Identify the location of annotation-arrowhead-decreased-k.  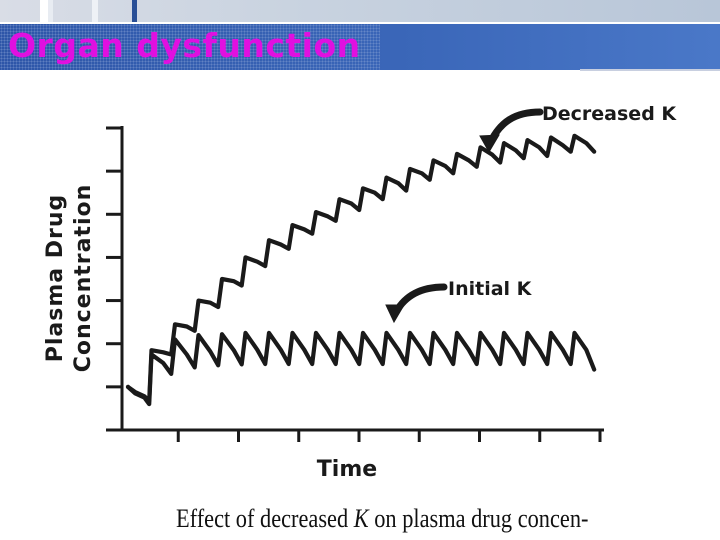
(489, 144).